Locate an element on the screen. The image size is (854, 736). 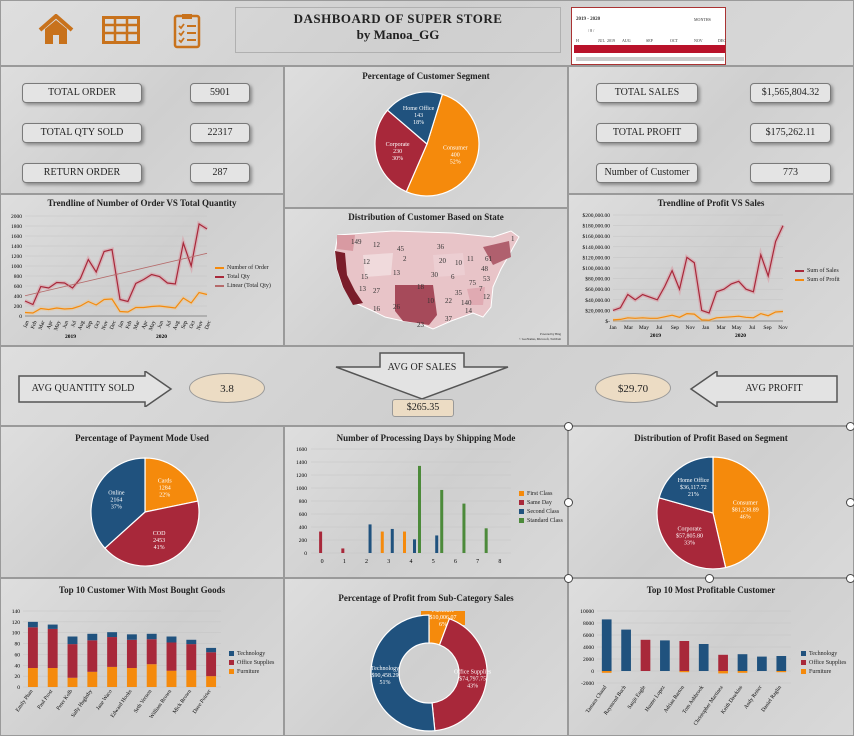
legend-furniture-2: Furniture is located at coordinates (823, 672).